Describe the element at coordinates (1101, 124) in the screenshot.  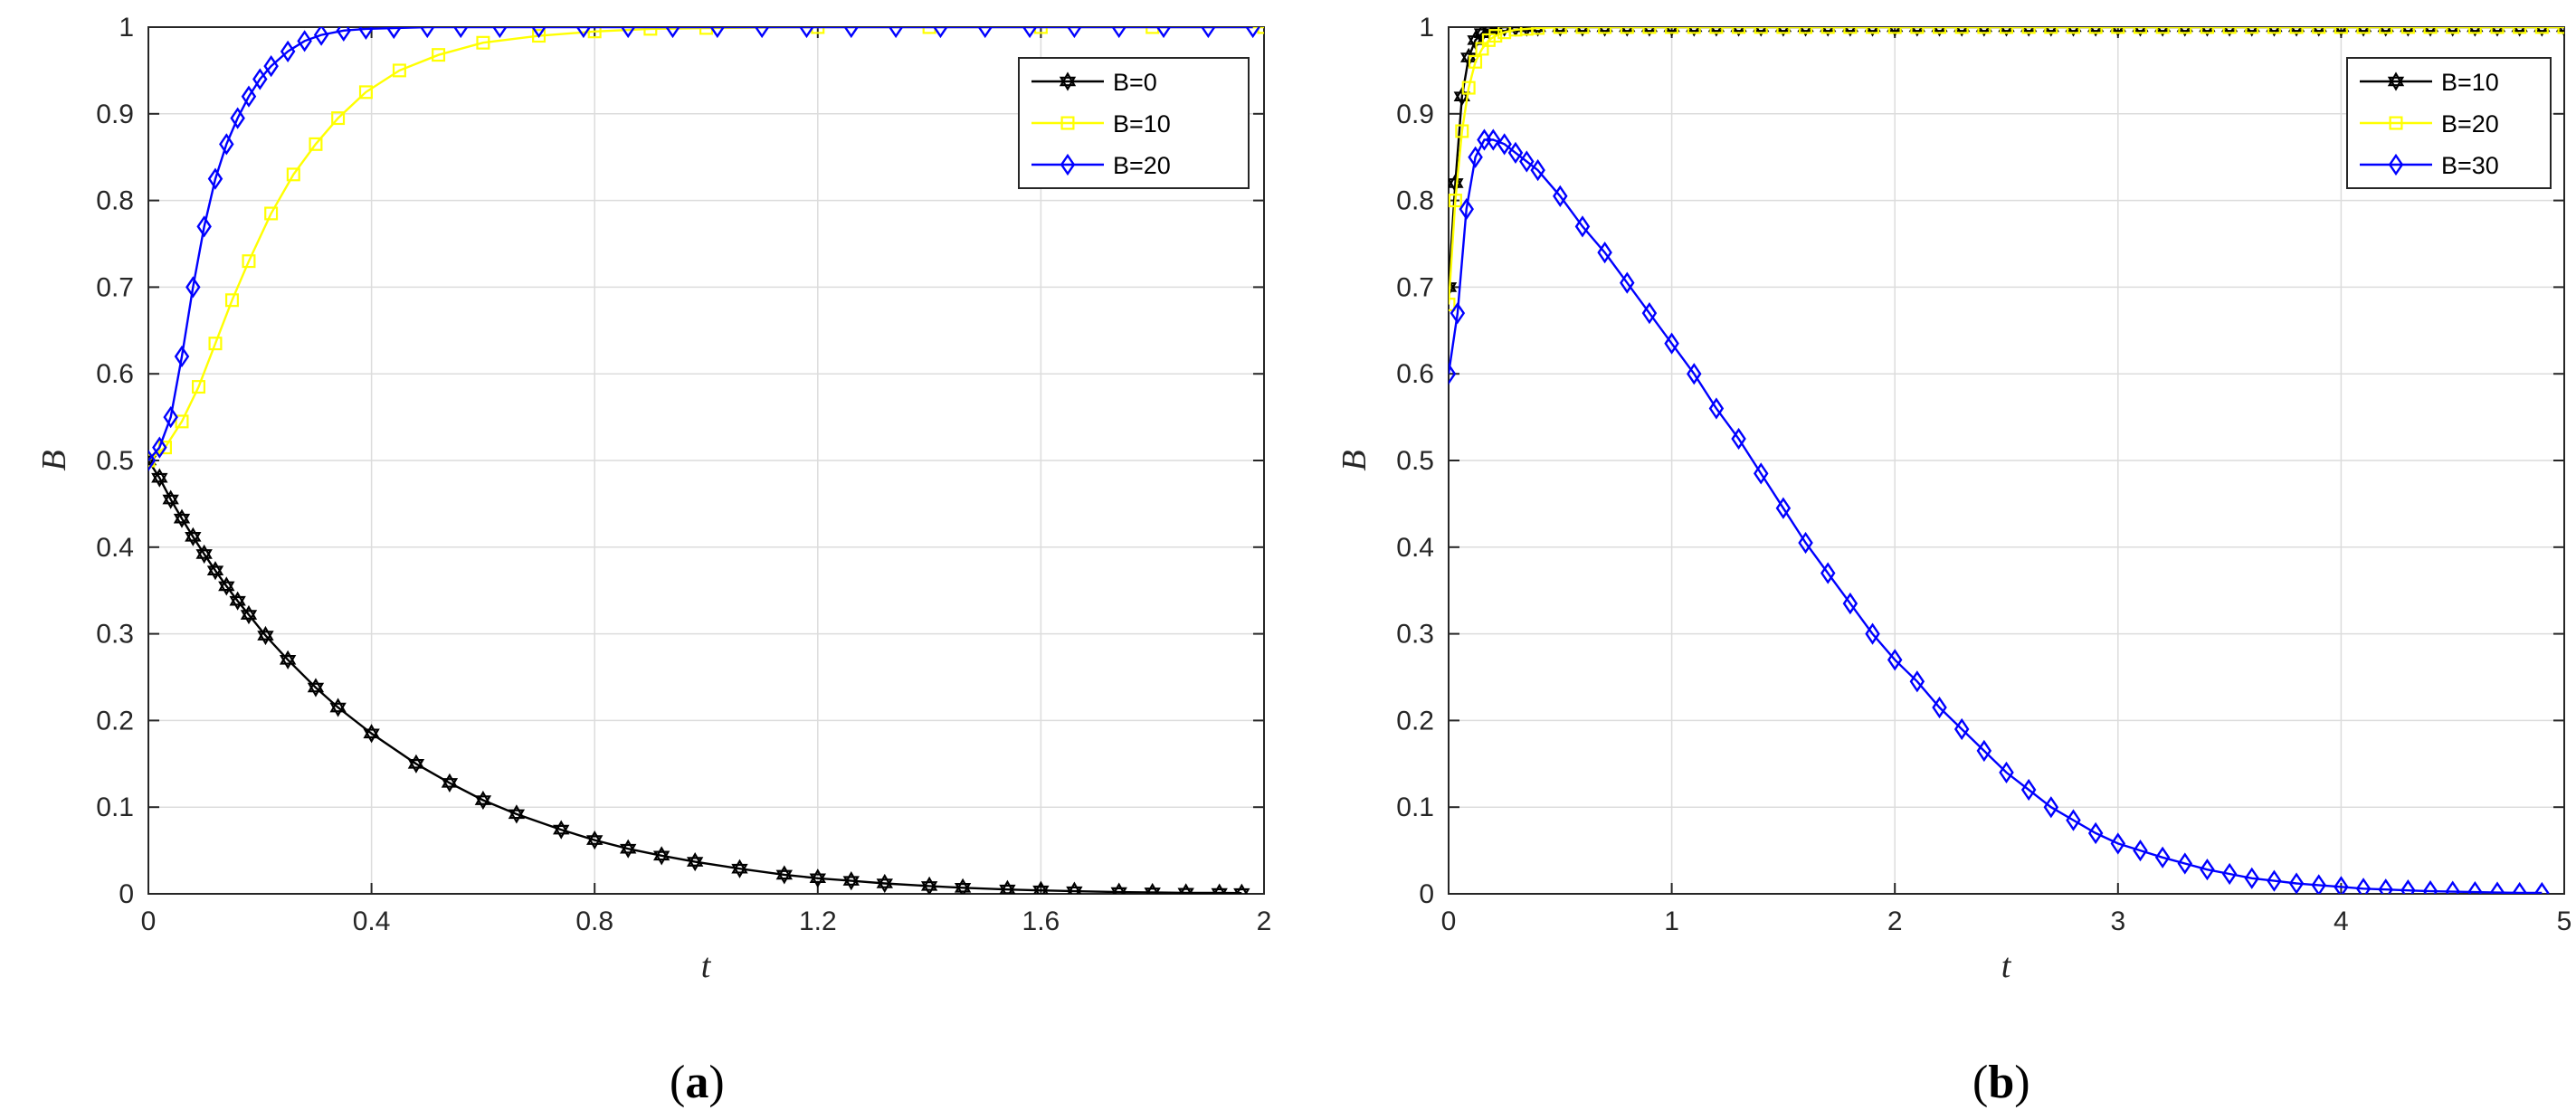
I see `legend-item: B=10` at that location.